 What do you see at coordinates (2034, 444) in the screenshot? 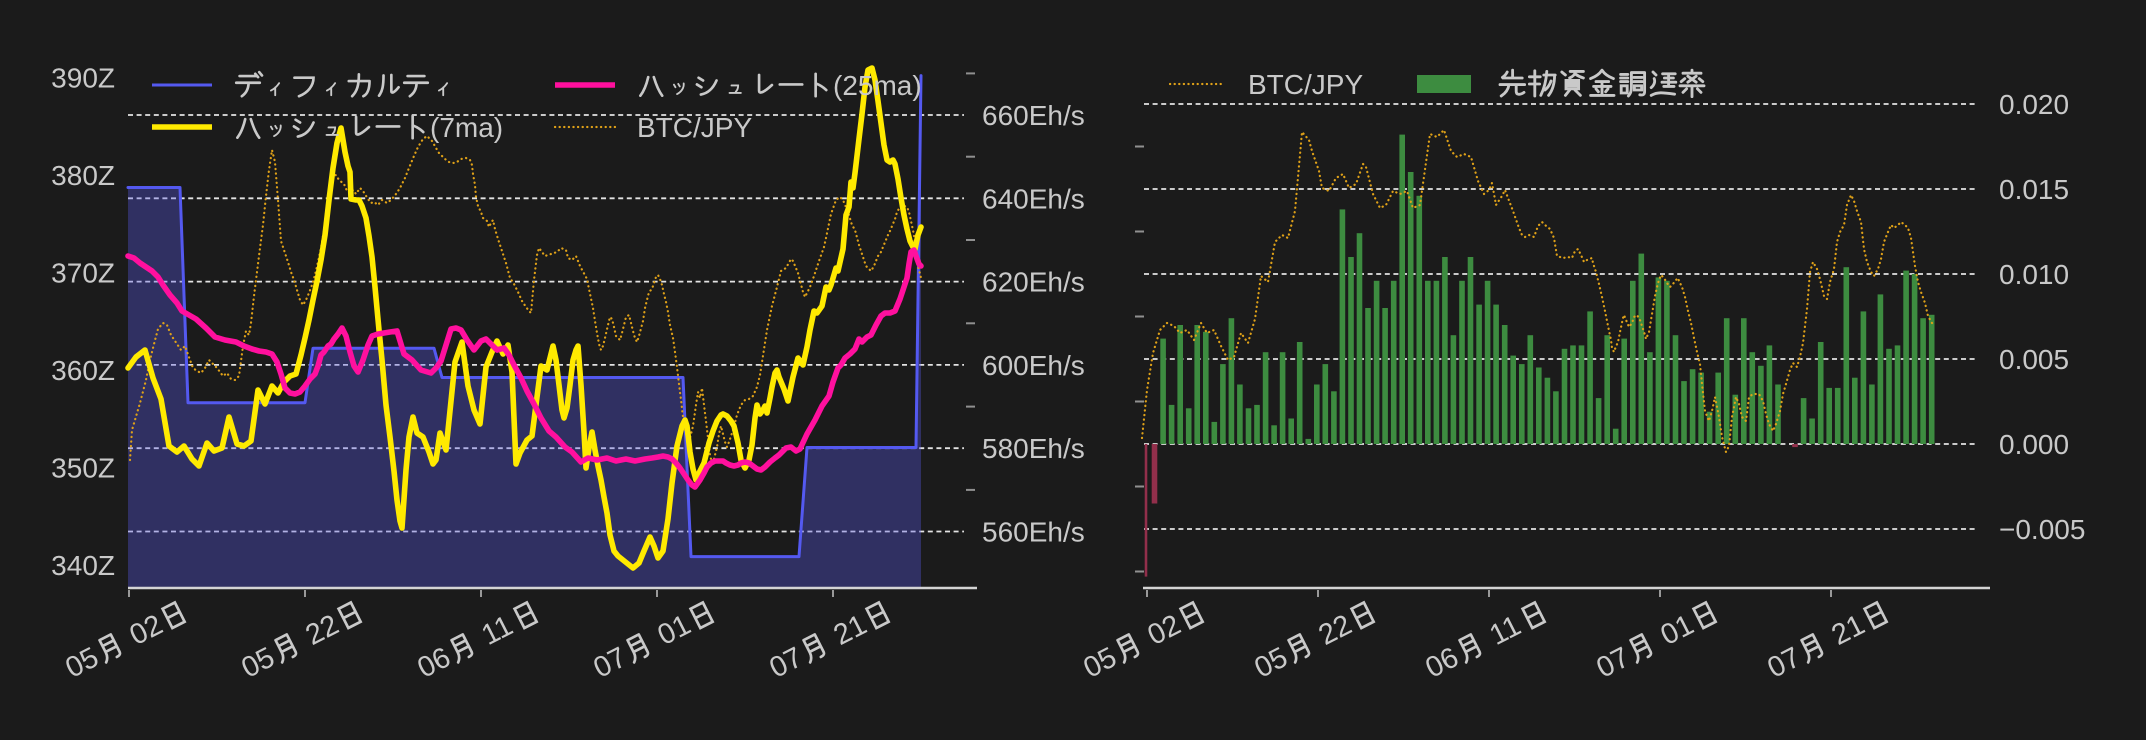
I see `svg-text: 0.000` at bounding box center [2034, 444].